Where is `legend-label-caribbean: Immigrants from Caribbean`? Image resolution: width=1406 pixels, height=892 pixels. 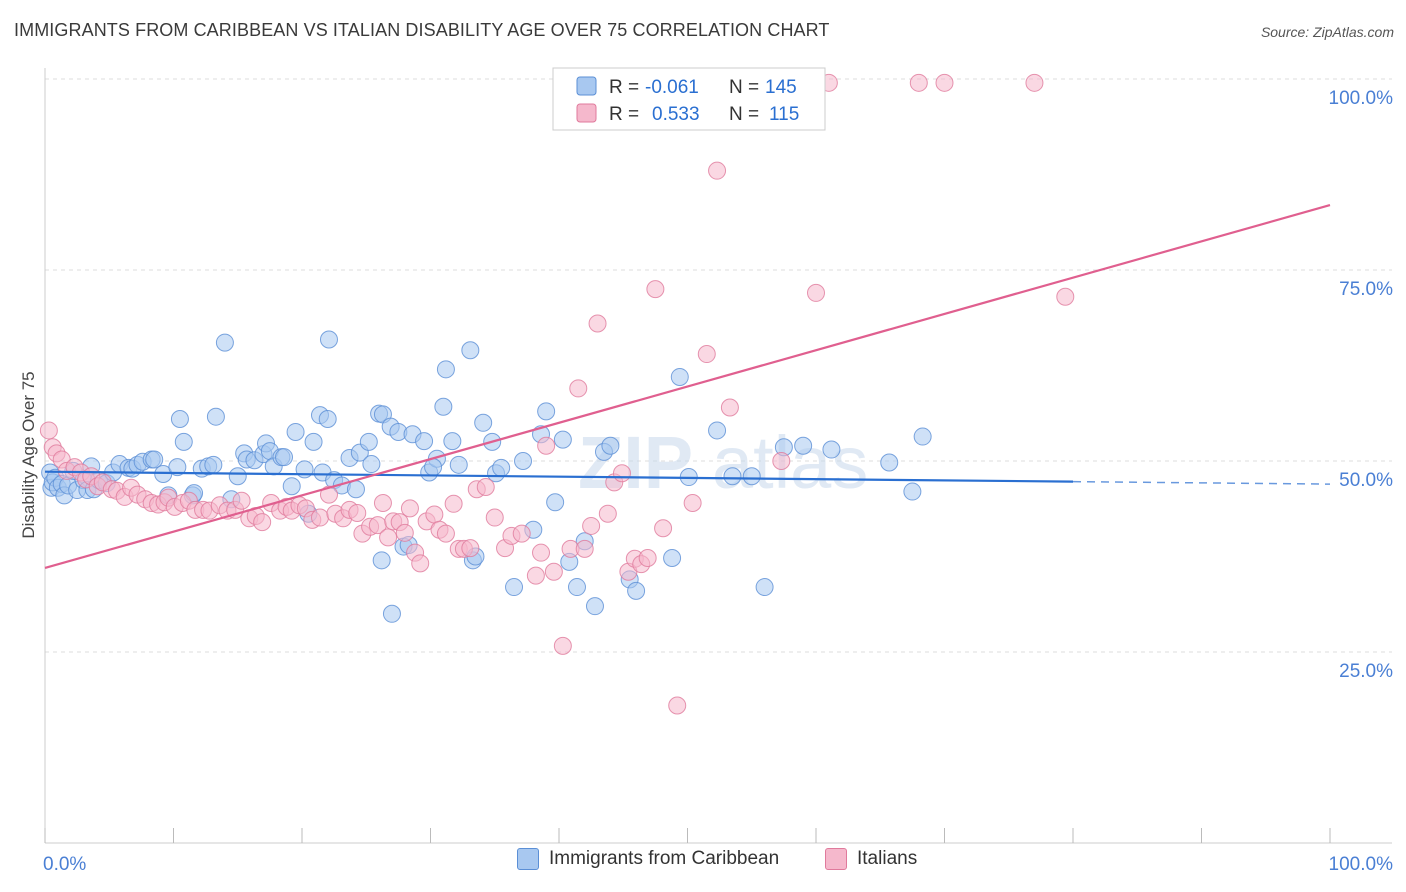 legend-label-caribbean: Immigrants from Caribbean is located at coordinates (664, 858).